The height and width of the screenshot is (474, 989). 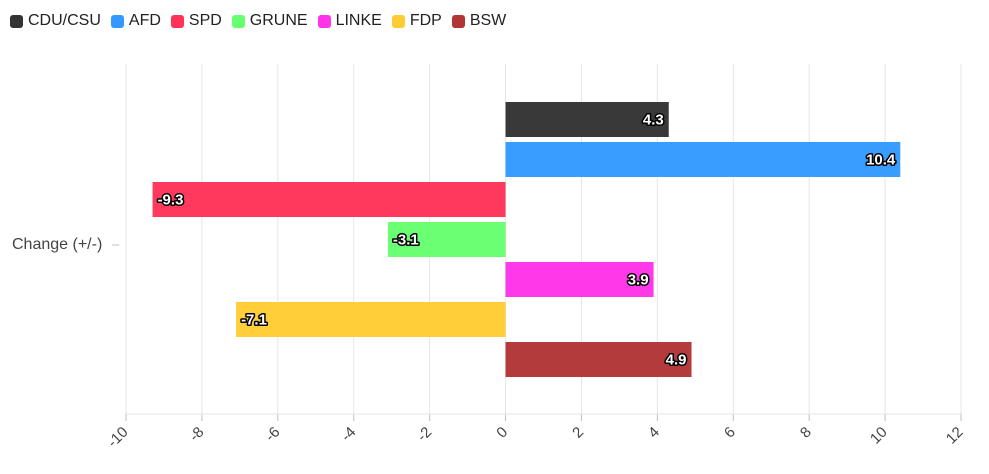 I want to click on legend-label: BSW, so click(x=488, y=20).